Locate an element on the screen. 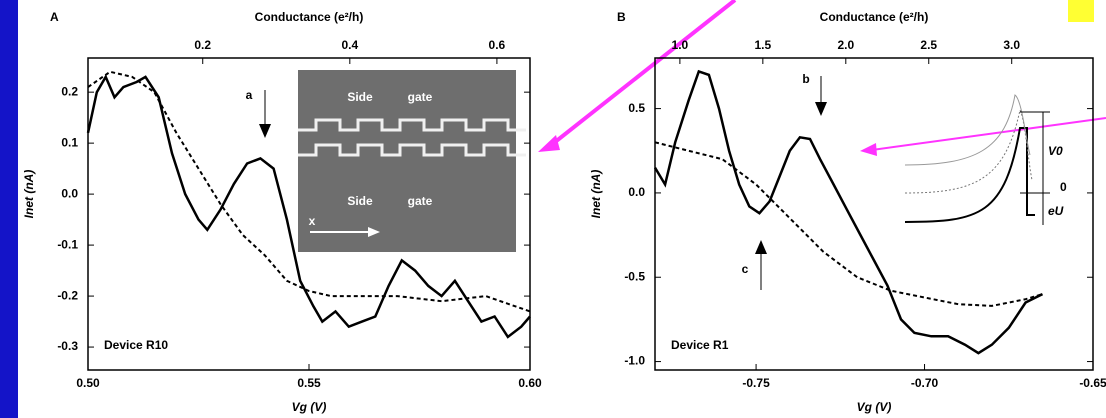 The height and width of the screenshot is (418, 1106). x2-tick-label: 1.0 is located at coordinates (680, 45).